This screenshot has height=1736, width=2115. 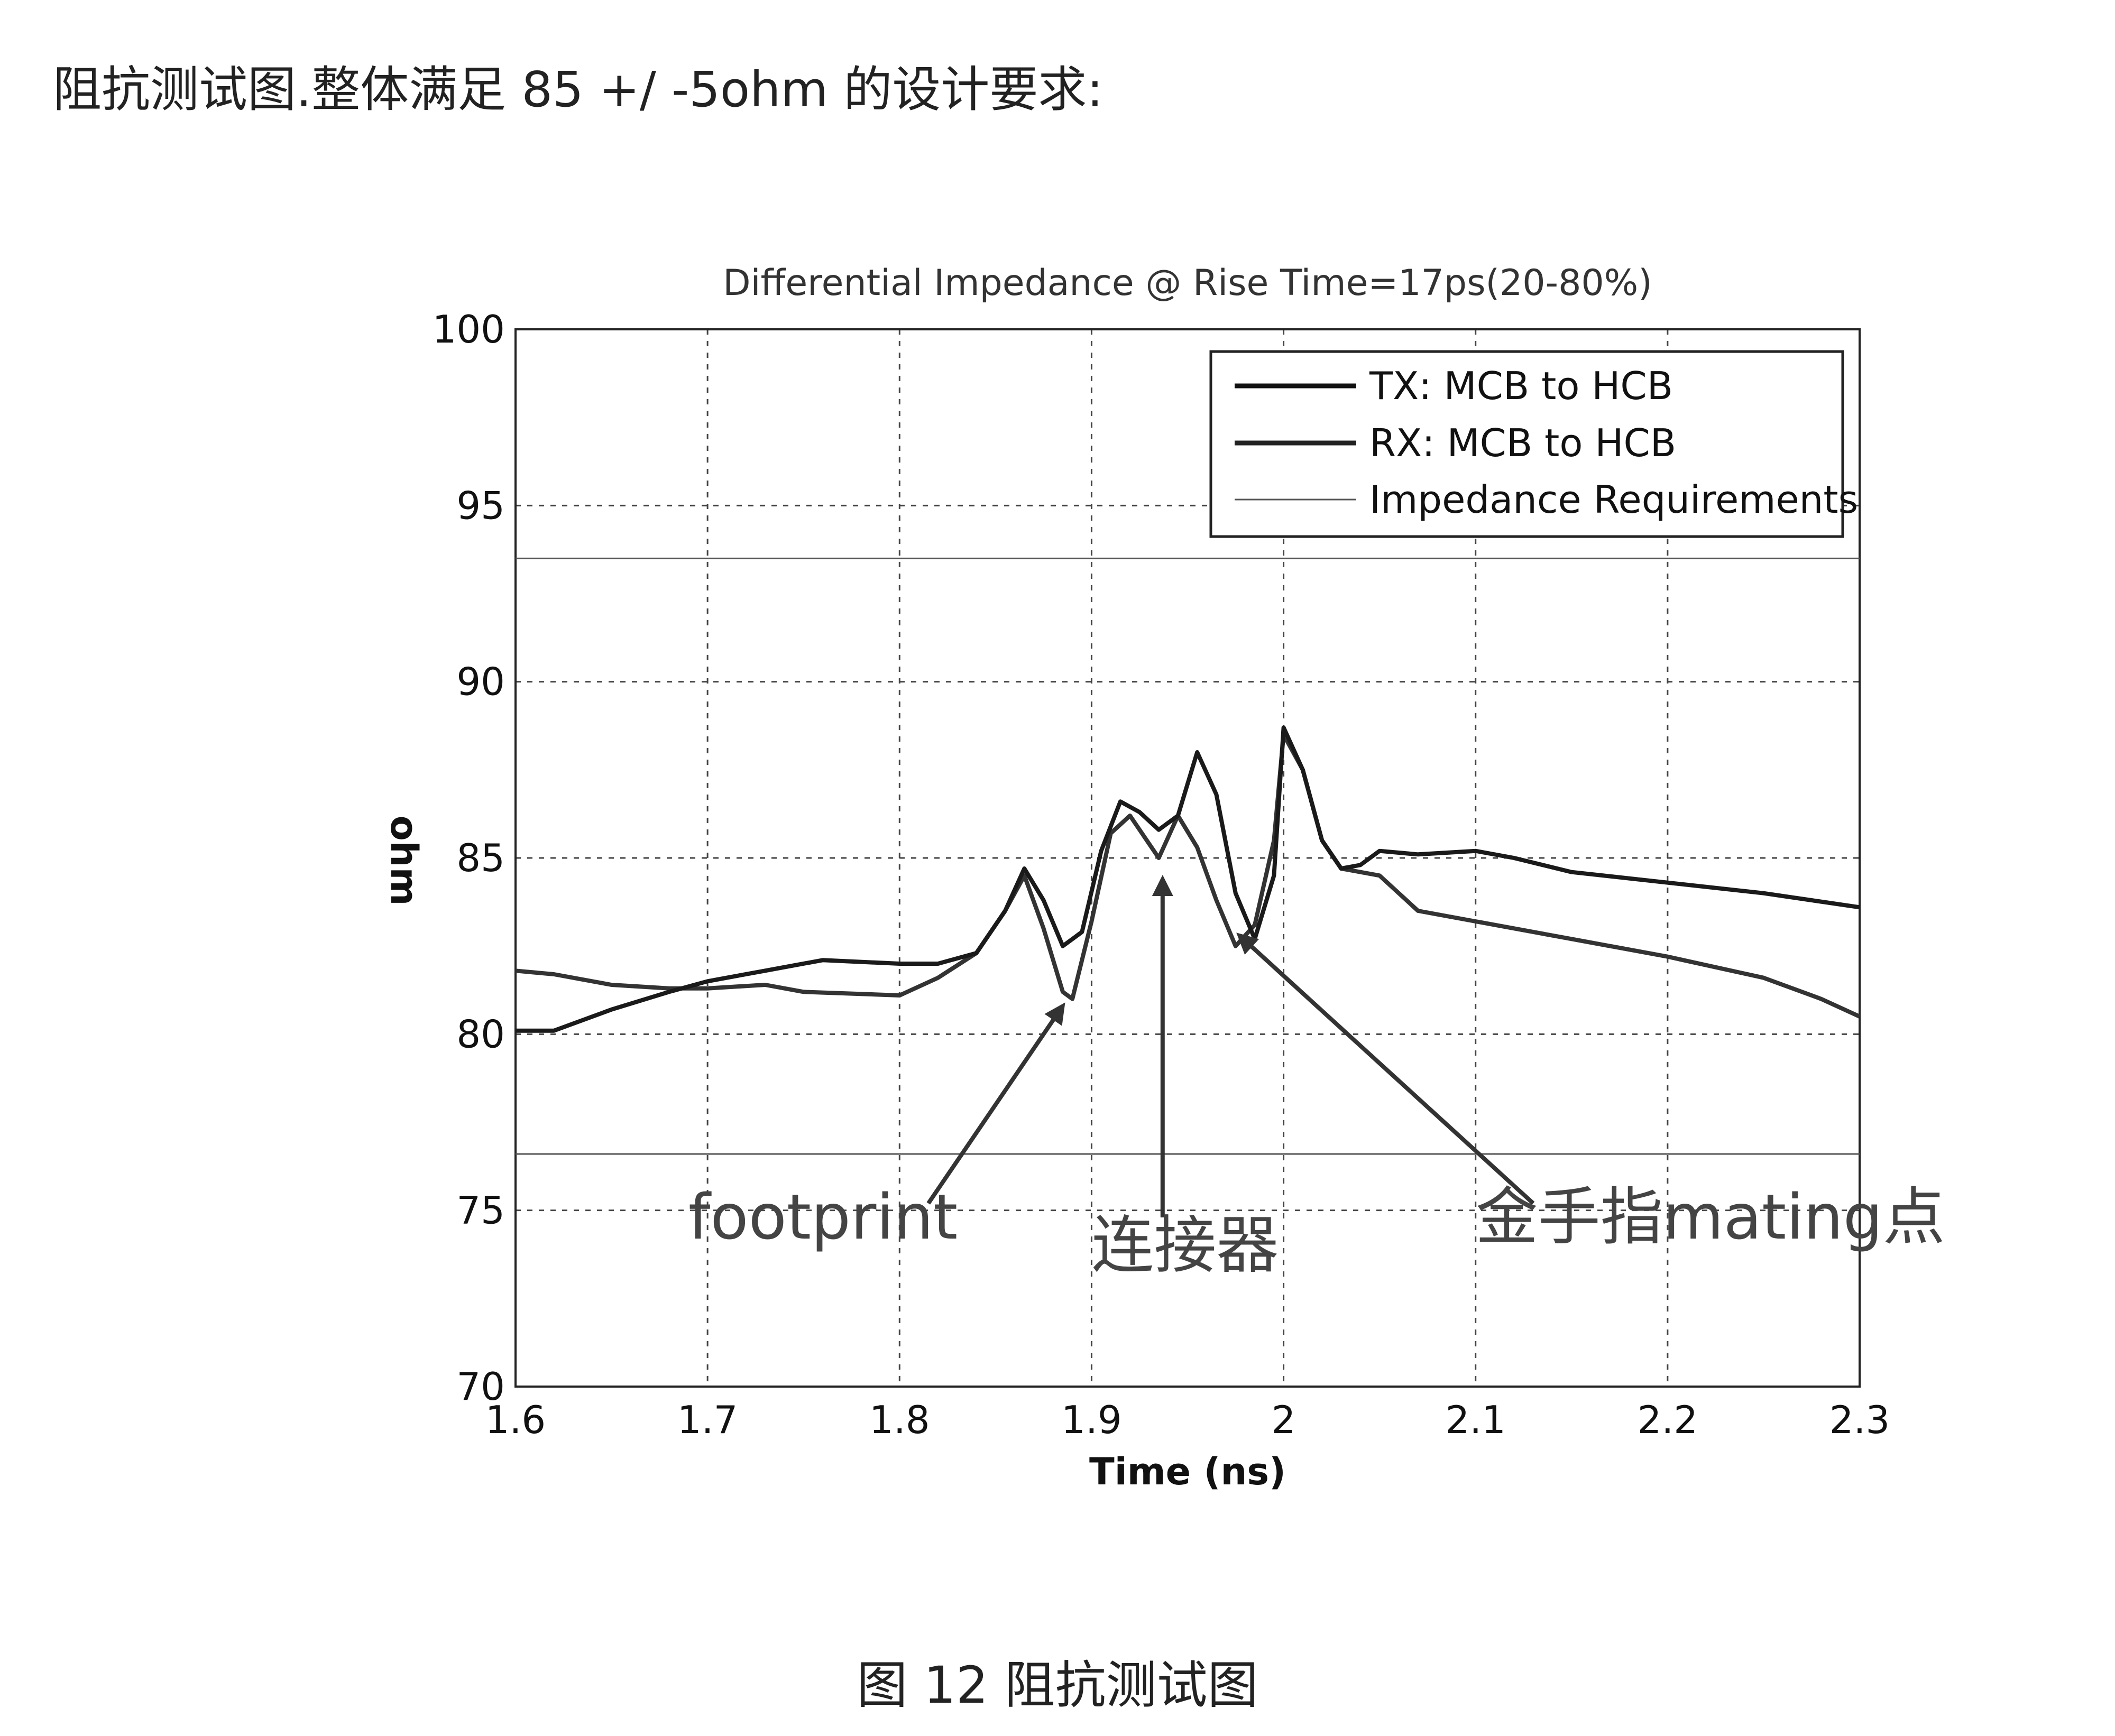 I want to click on y-tick-label: 85, so click(x=481, y=858).